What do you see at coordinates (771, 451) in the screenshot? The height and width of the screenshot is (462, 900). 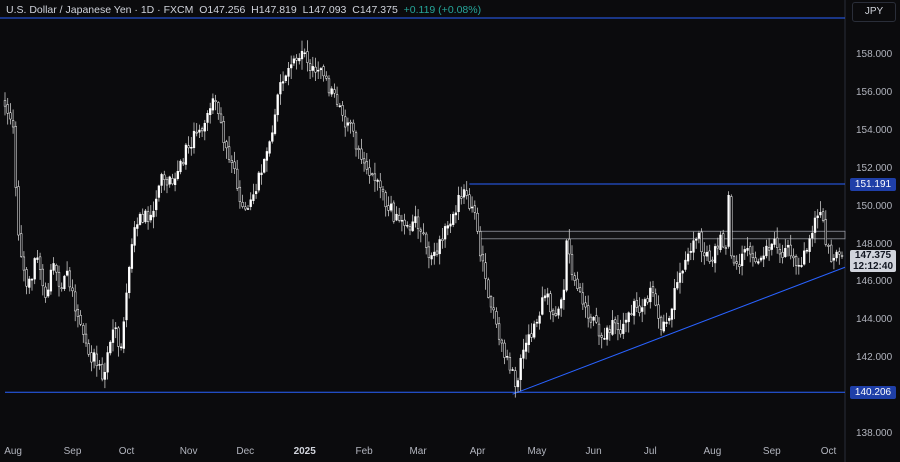 I see `time-tick-label: Sep` at bounding box center [771, 451].